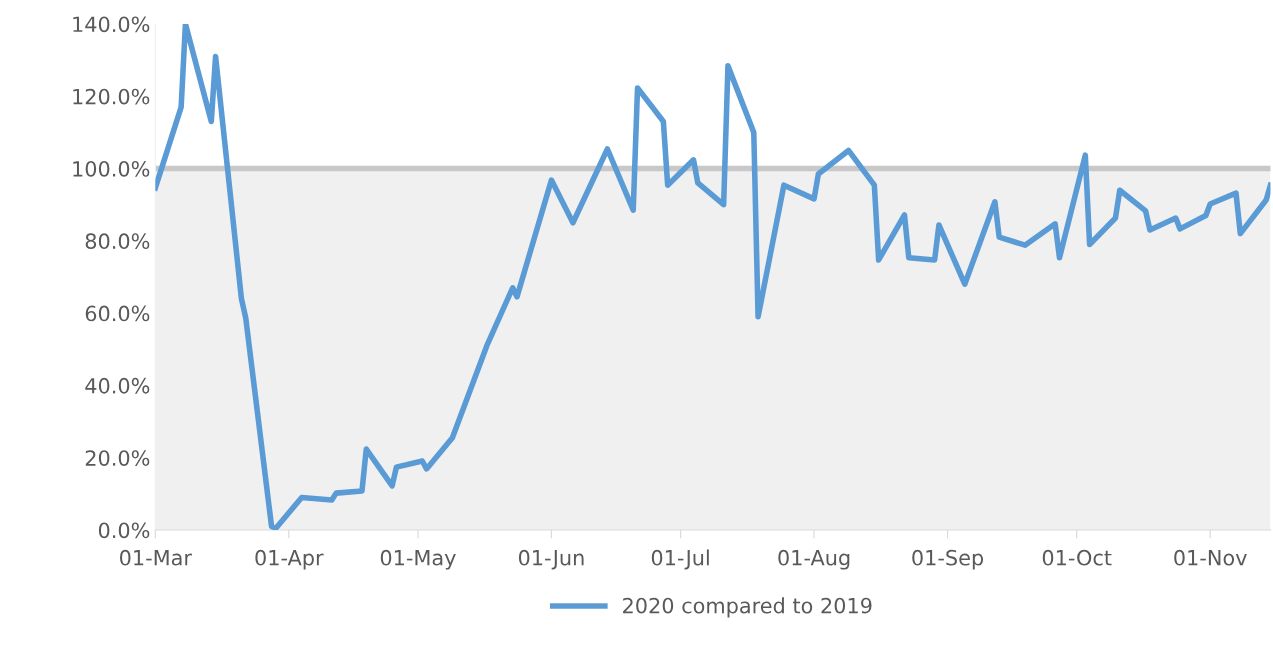 This screenshot has width=1273, height=665. I want to click on x-tick-label: 01-Mar, so click(156, 557).